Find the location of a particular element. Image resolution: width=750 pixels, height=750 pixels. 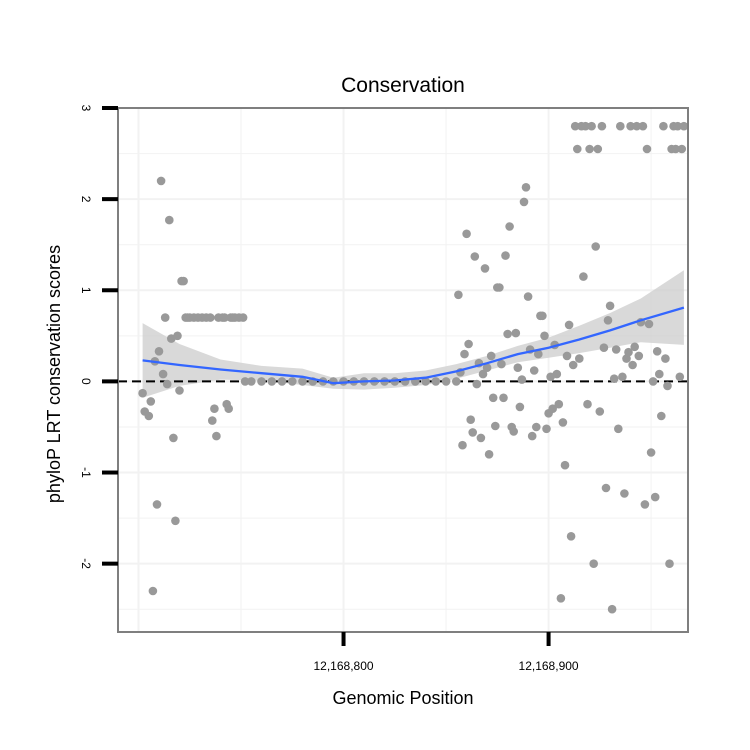

y-tick-label: 3 is located at coordinates (86, 108).